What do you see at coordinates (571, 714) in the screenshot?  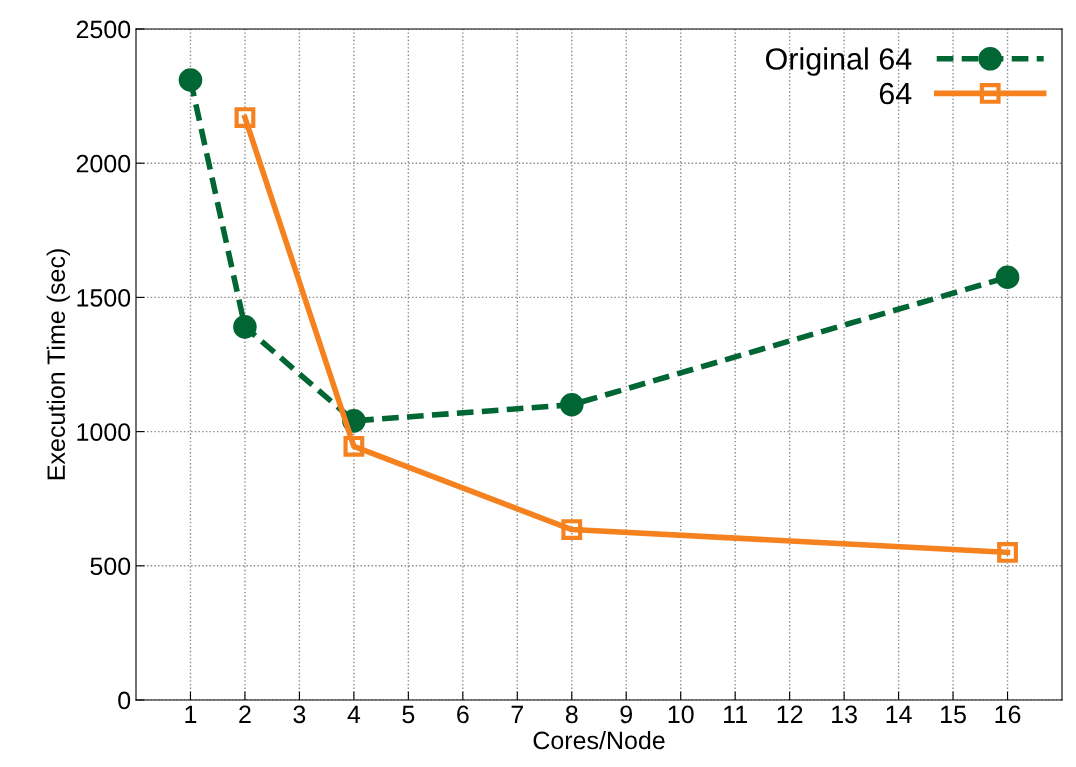 I see `x-tick-label: 8` at bounding box center [571, 714].